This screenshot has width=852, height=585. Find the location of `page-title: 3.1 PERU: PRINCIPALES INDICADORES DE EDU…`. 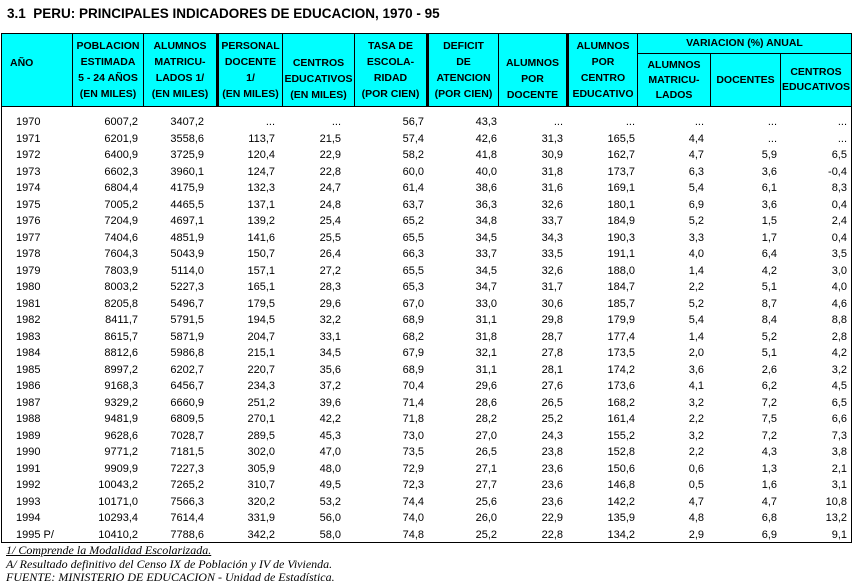

page-title: 3.1 PERU: PRINCIPALES INDICADORES DE EDU… is located at coordinates (223, 13).